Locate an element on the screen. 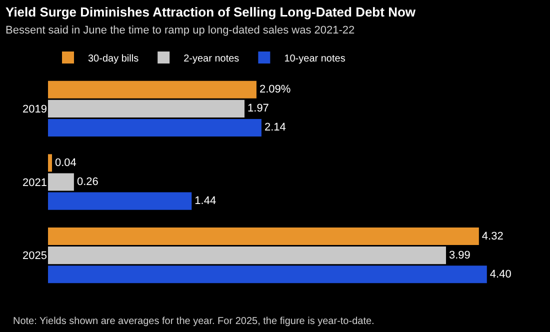 Image resolution: width=550 pixels, height=332 pixels. data-label: 0.04 is located at coordinates (65, 162).